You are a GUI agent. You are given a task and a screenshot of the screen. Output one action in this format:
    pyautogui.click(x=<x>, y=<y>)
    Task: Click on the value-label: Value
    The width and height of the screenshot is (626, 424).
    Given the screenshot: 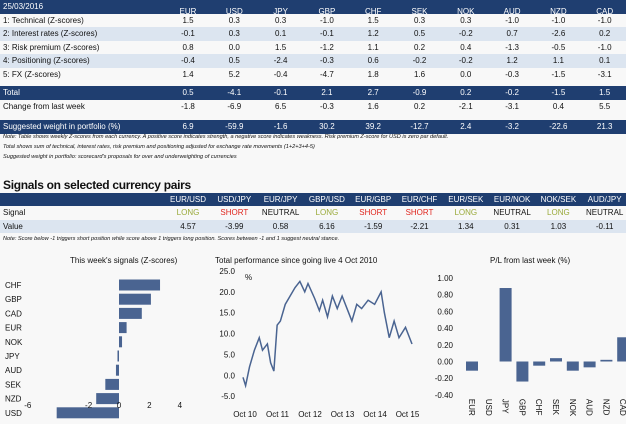 What is the action you would take?
    pyautogui.click(x=13, y=226)
    